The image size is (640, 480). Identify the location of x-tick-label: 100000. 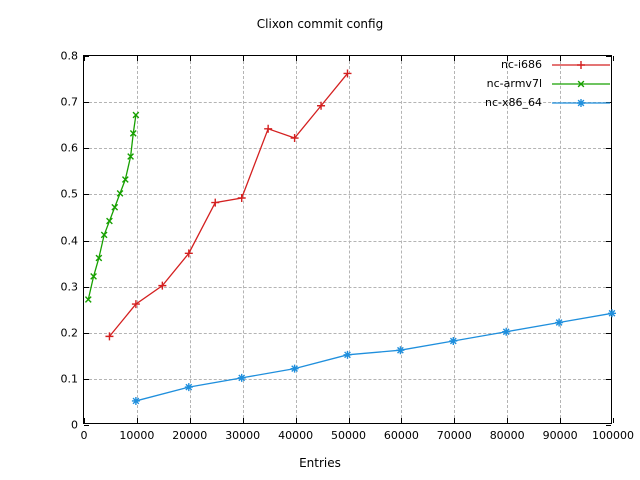
(613, 435).